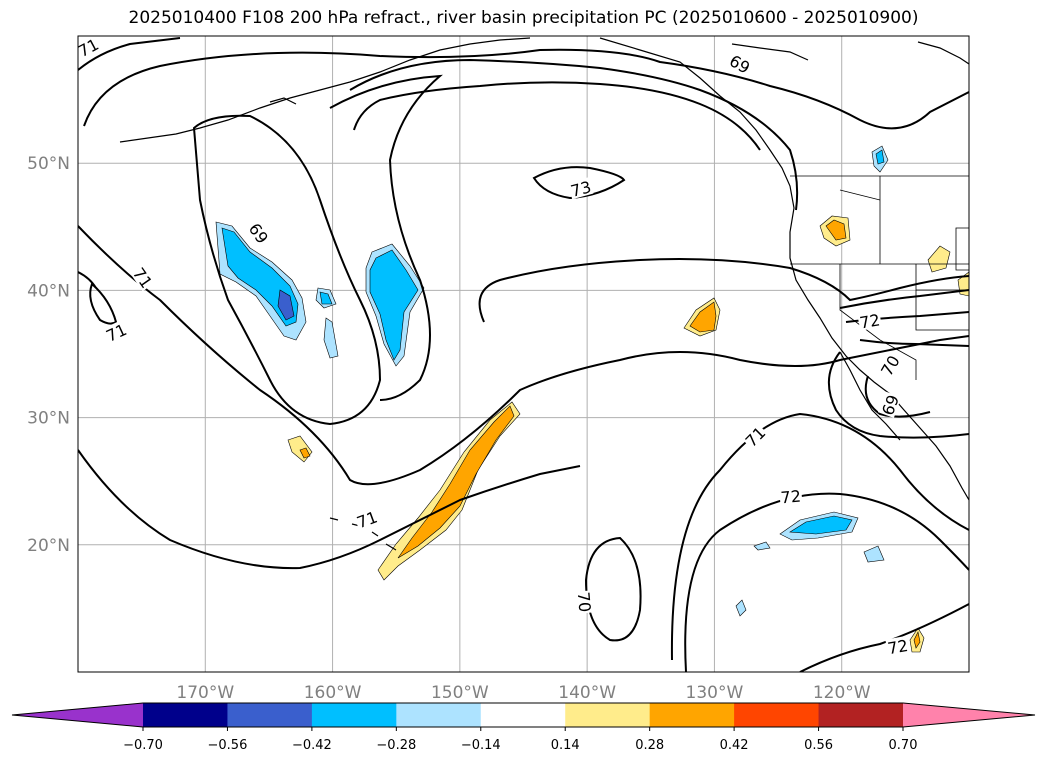 The image size is (1047, 765). Describe the element at coordinates (969, 715) in the screenshot. I see `colorbar-extend-max` at that location.